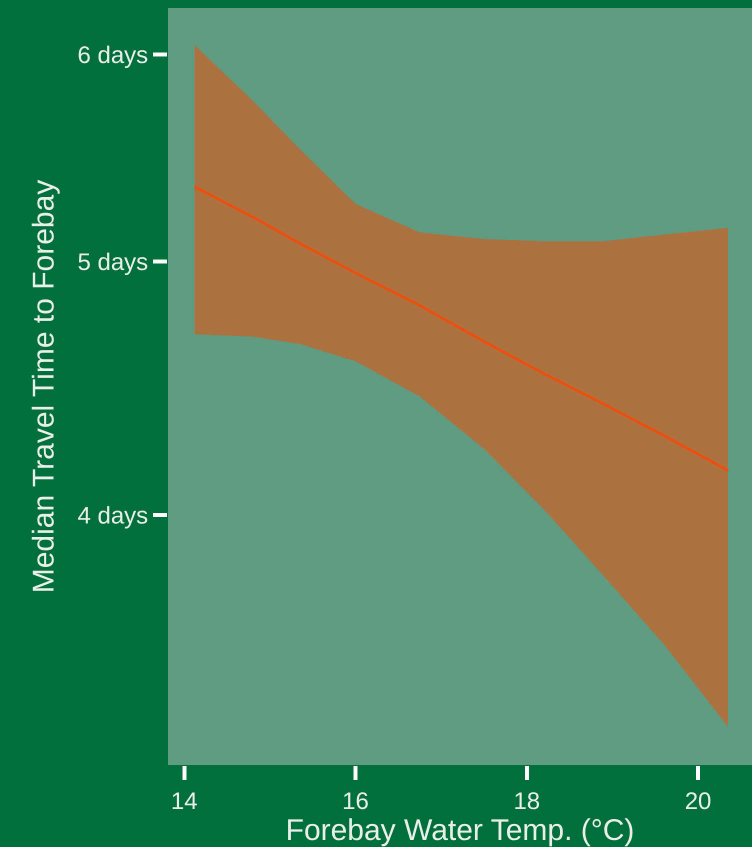 The height and width of the screenshot is (847, 752). What do you see at coordinates (112, 55) in the screenshot?
I see `y-tick-label: 6 days` at bounding box center [112, 55].